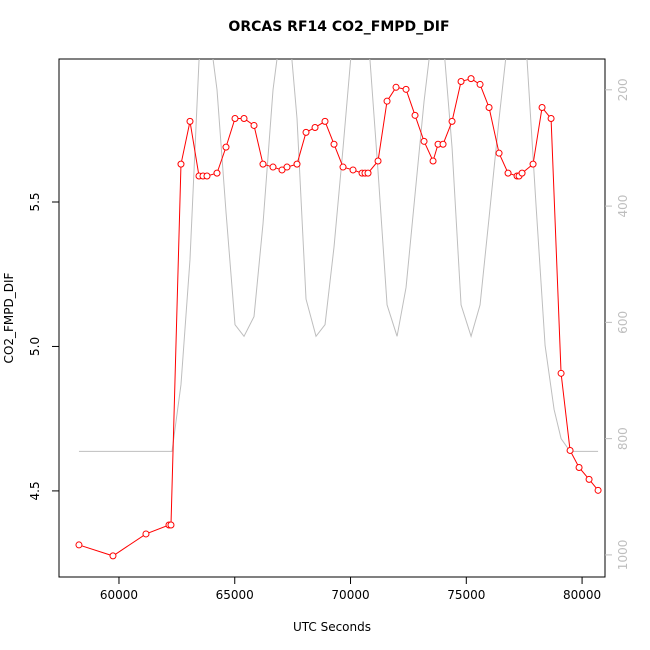 This screenshot has height=650, width=650. What do you see at coordinates (623, 206) in the screenshot?
I see `y2-tick-label: 400` at bounding box center [623, 206].